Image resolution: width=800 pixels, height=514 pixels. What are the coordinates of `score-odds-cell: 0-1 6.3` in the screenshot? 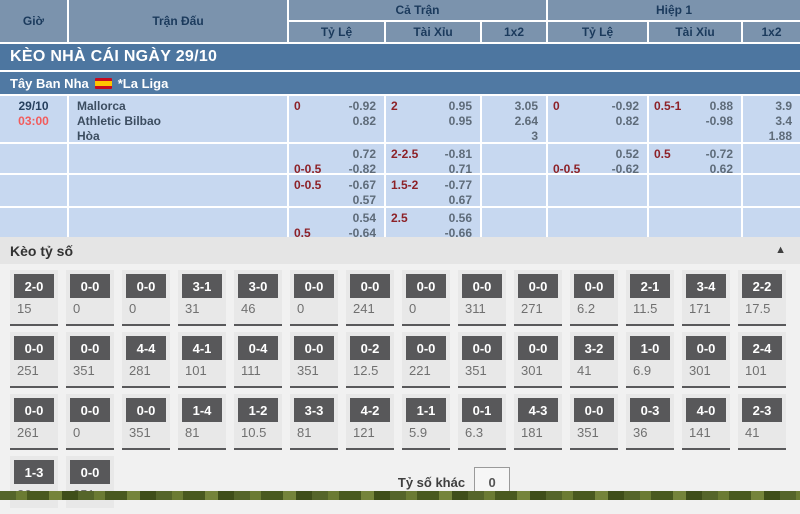 It's located at (482, 422).